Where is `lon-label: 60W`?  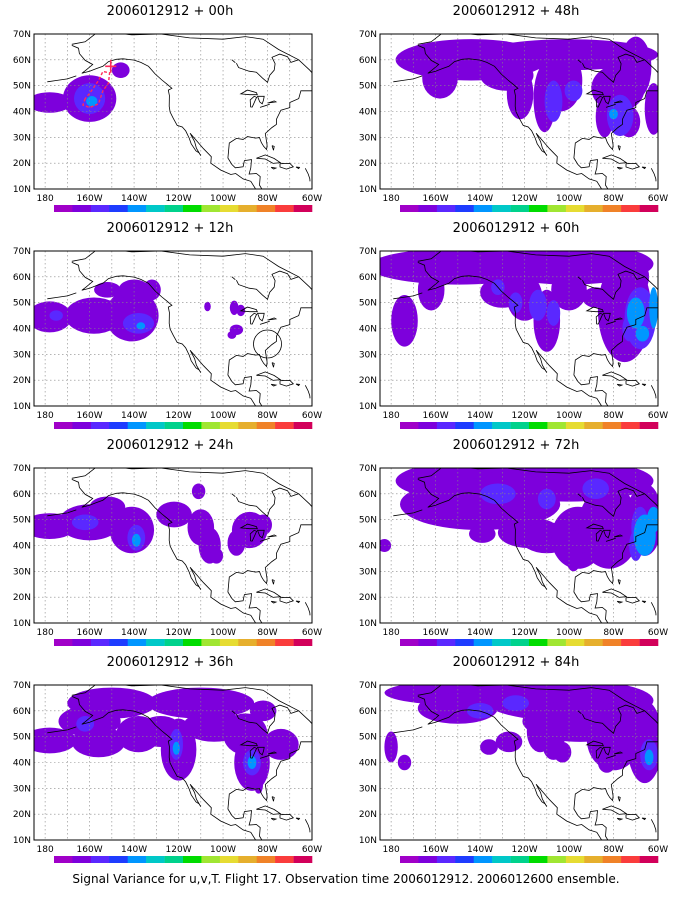
lon-label: 60W is located at coordinates (312, 199).